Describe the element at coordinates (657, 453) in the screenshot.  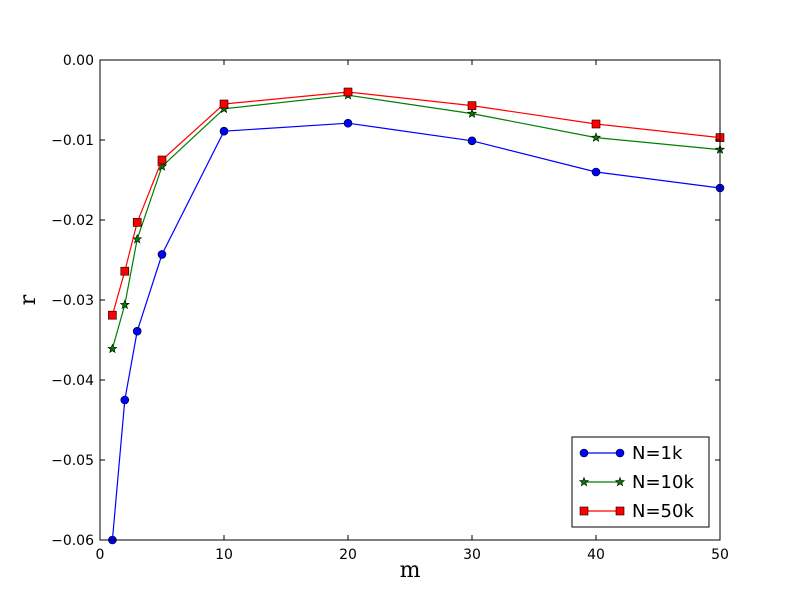
I see `legend-label: N=1k` at that location.